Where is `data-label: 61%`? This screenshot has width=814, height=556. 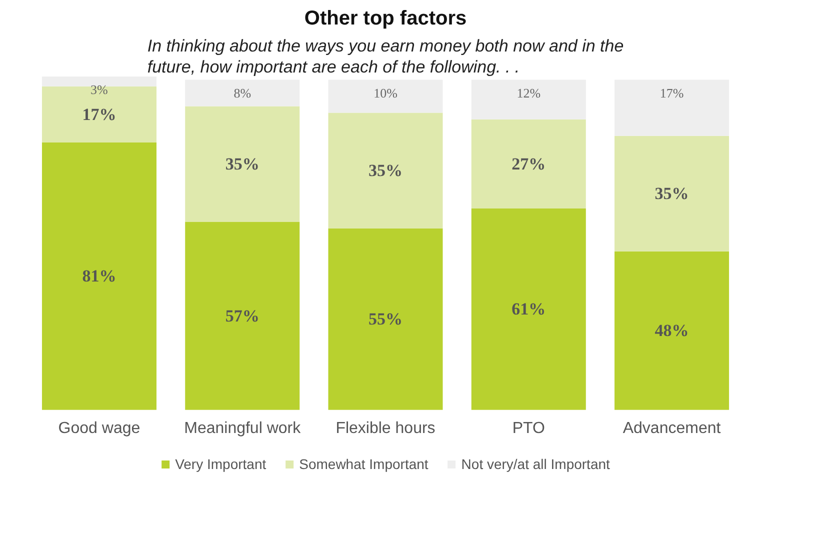 data-label: 61% is located at coordinates (529, 309).